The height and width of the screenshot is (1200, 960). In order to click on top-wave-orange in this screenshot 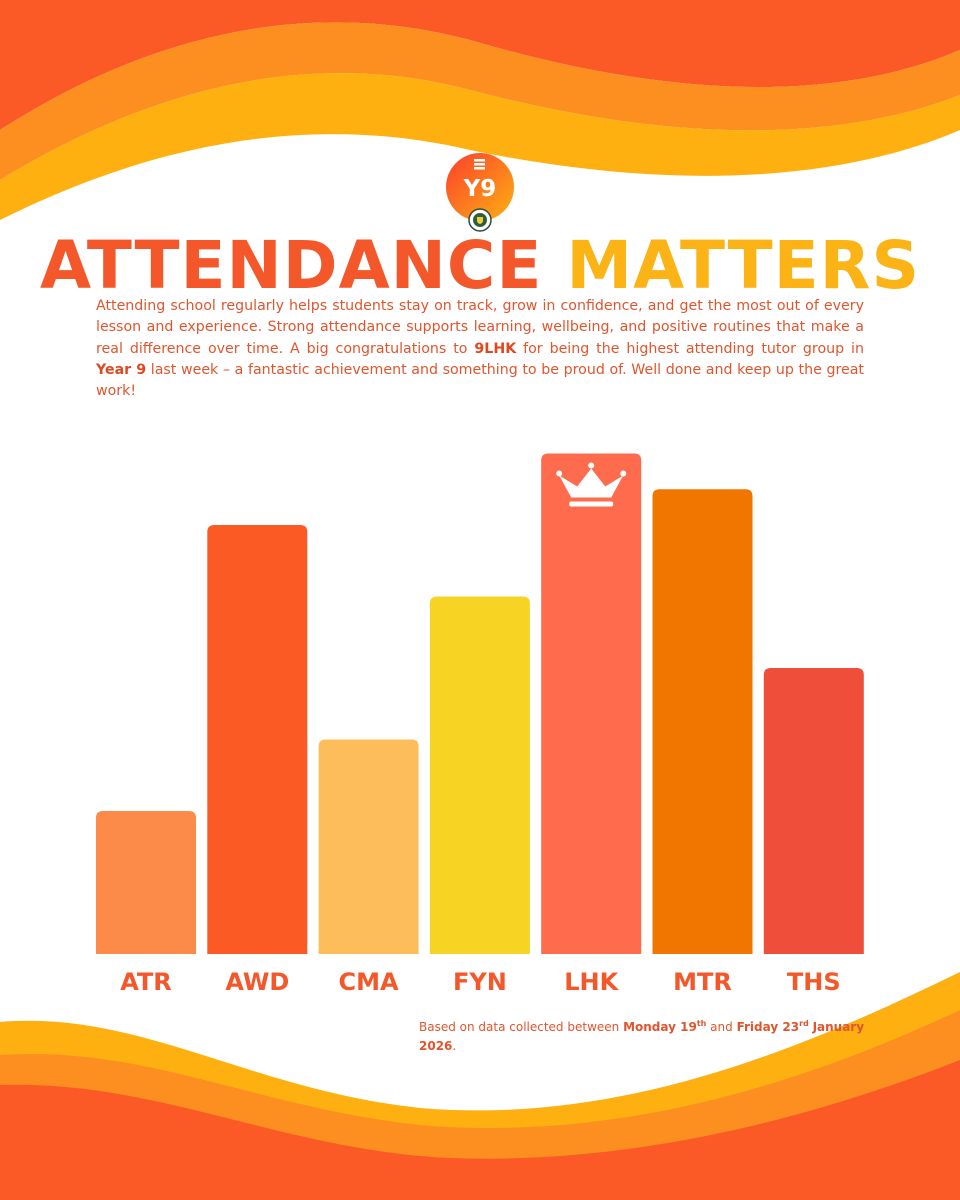, I will do `click(480, 101)`.